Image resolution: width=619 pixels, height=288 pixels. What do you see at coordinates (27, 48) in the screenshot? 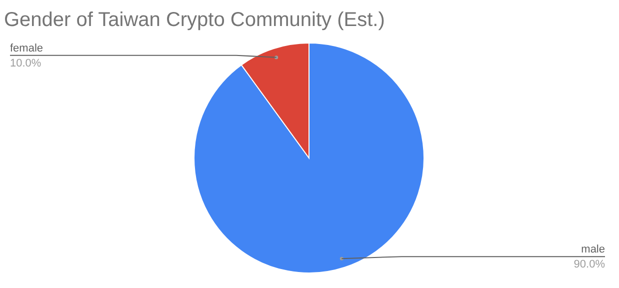
I see `slice-label: female` at bounding box center [27, 48].